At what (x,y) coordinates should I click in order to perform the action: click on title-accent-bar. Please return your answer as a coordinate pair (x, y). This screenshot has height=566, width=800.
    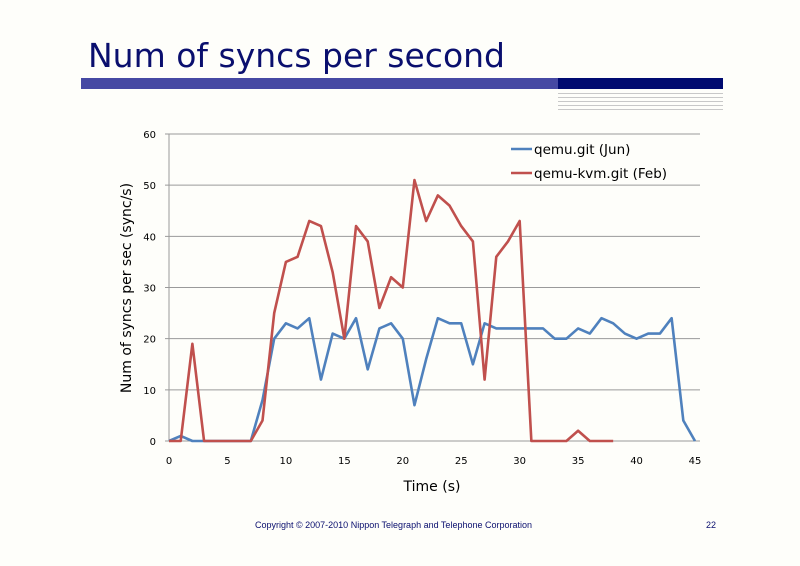
    Looking at the image, I should click on (640, 83).